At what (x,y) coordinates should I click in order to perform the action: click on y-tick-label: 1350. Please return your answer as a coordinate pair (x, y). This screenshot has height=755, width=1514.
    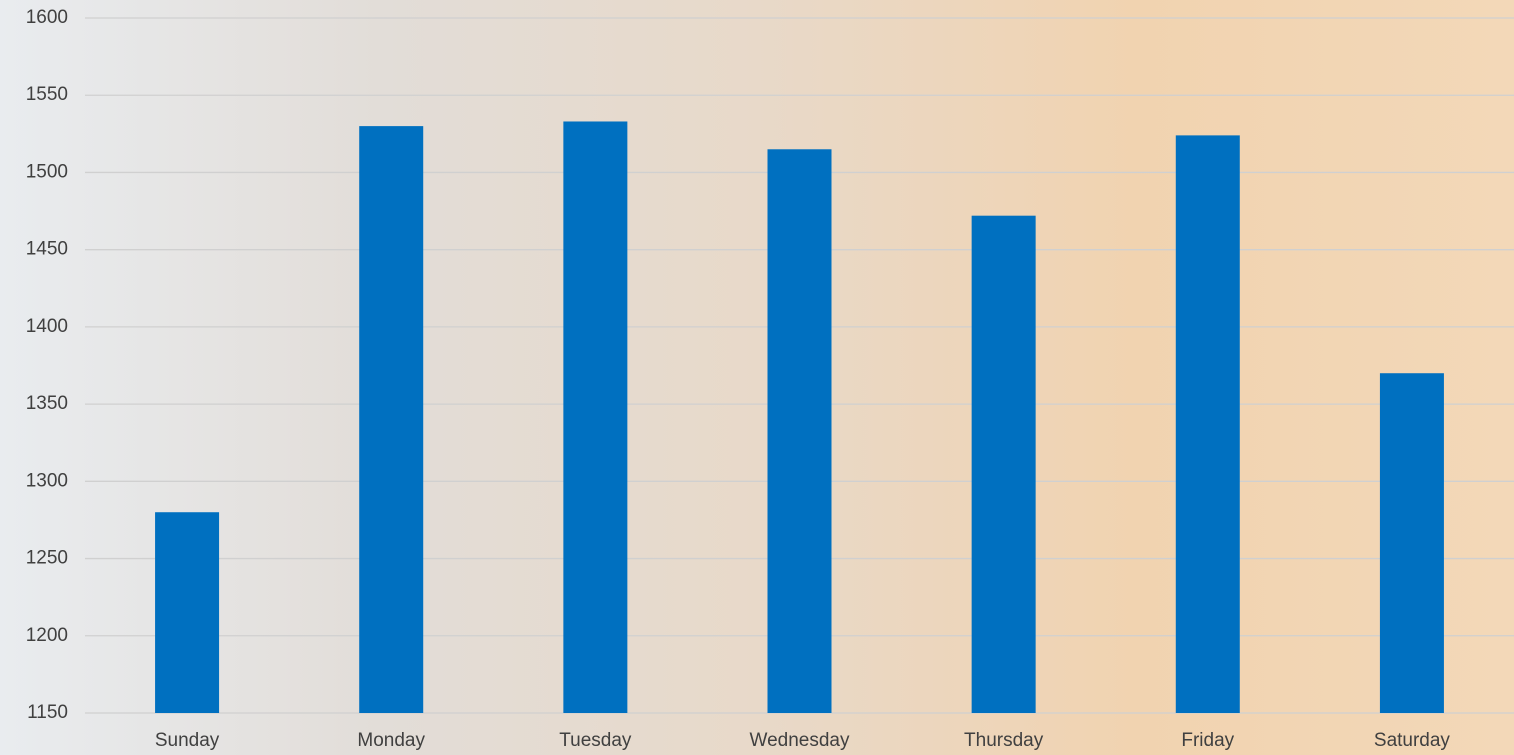
    Looking at the image, I should click on (47, 403).